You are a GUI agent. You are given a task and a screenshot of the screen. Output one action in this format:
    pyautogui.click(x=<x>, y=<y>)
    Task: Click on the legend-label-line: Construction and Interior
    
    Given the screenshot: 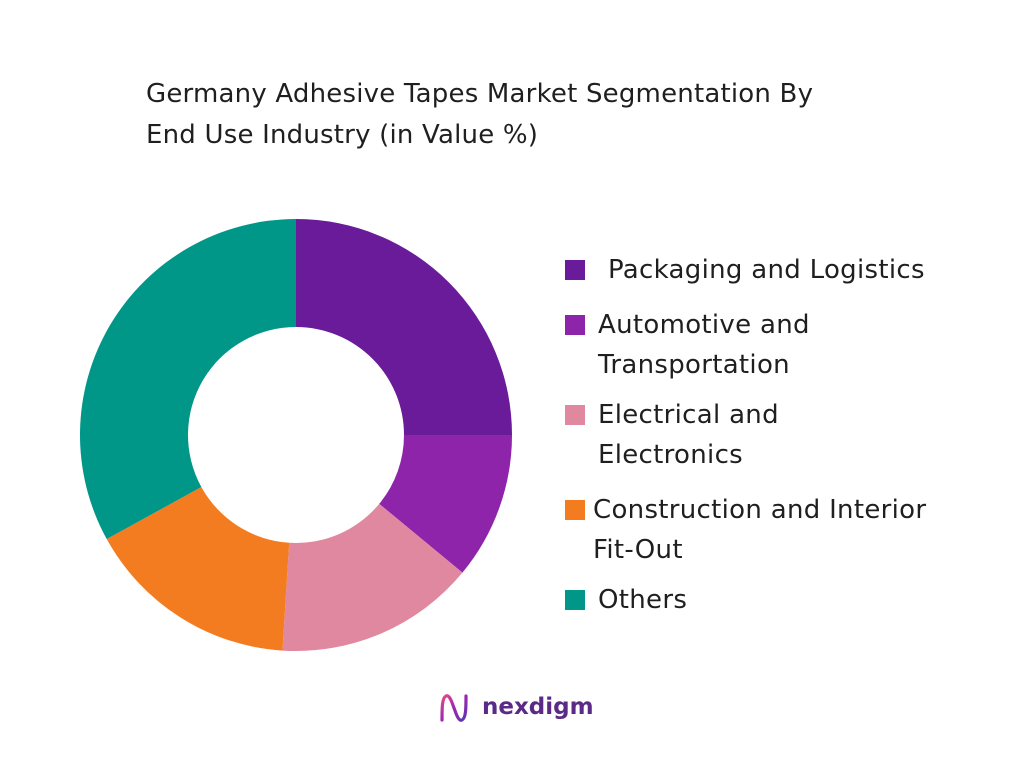 What is the action you would take?
    pyautogui.click(x=760, y=510)
    